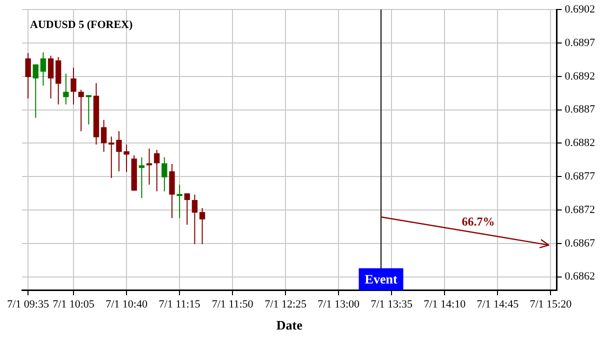 Image resolution: width=600 pixels, height=340 pixels. Describe the element at coordinates (579, 9) in the screenshot. I see `y-tick-label: 0.6902` at that location.